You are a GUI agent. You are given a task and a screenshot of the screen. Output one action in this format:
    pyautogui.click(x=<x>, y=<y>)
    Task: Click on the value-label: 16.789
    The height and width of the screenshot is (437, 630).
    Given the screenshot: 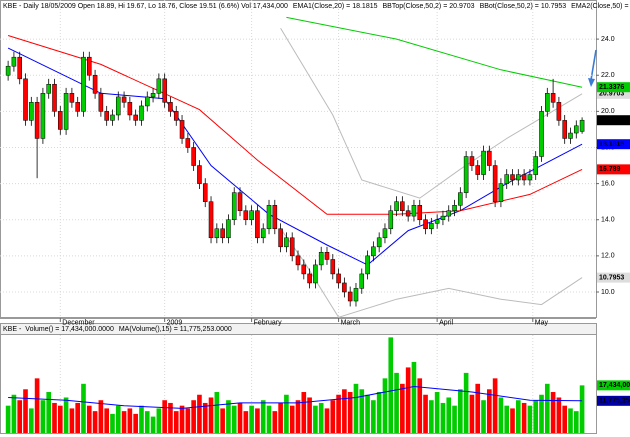 What is the action you would take?
    pyautogui.click(x=610, y=169)
    